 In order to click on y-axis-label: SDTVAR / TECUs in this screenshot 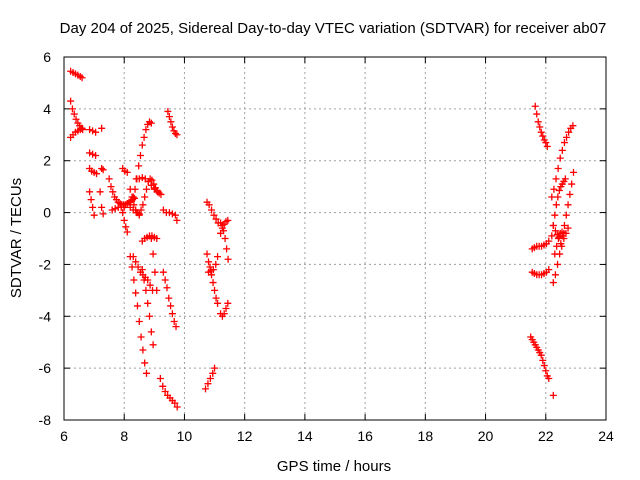, I will do `click(16, 238)`.